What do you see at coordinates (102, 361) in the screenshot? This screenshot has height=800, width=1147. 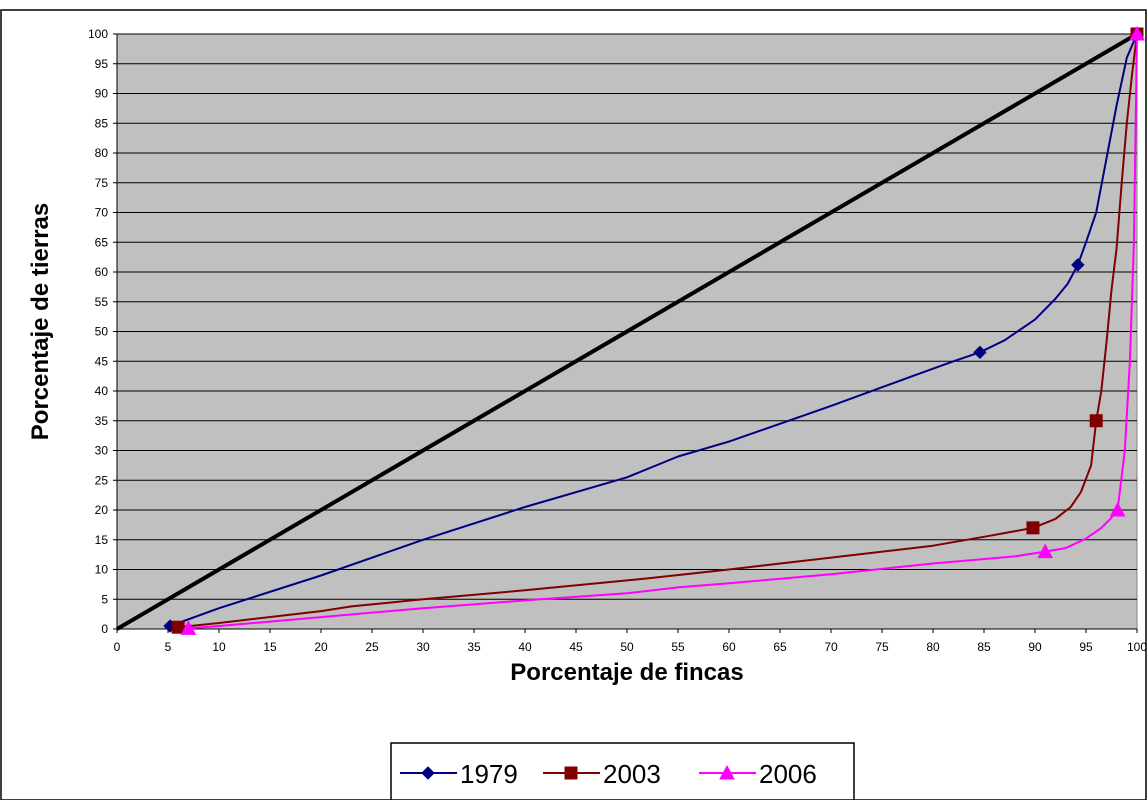 I see `y-tick-label: 45` at bounding box center [102, 361].